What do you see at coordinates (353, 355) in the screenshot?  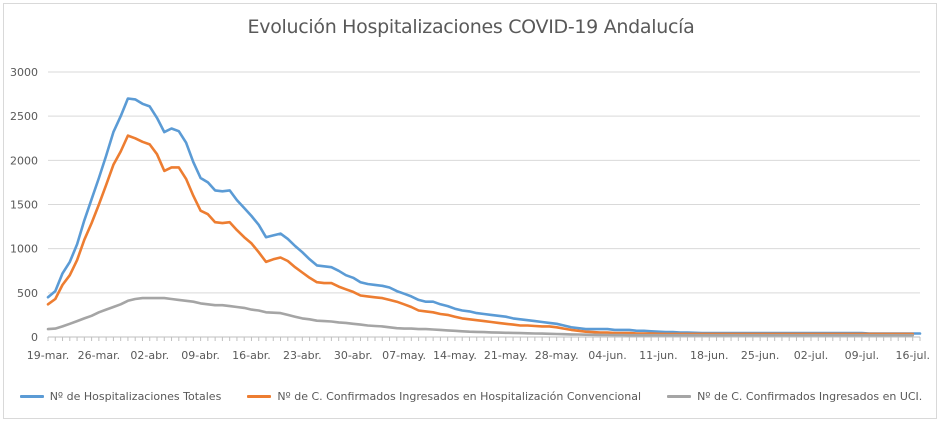 I see `x-tick-label: 30-abr.` at bounding box center [353, 355].